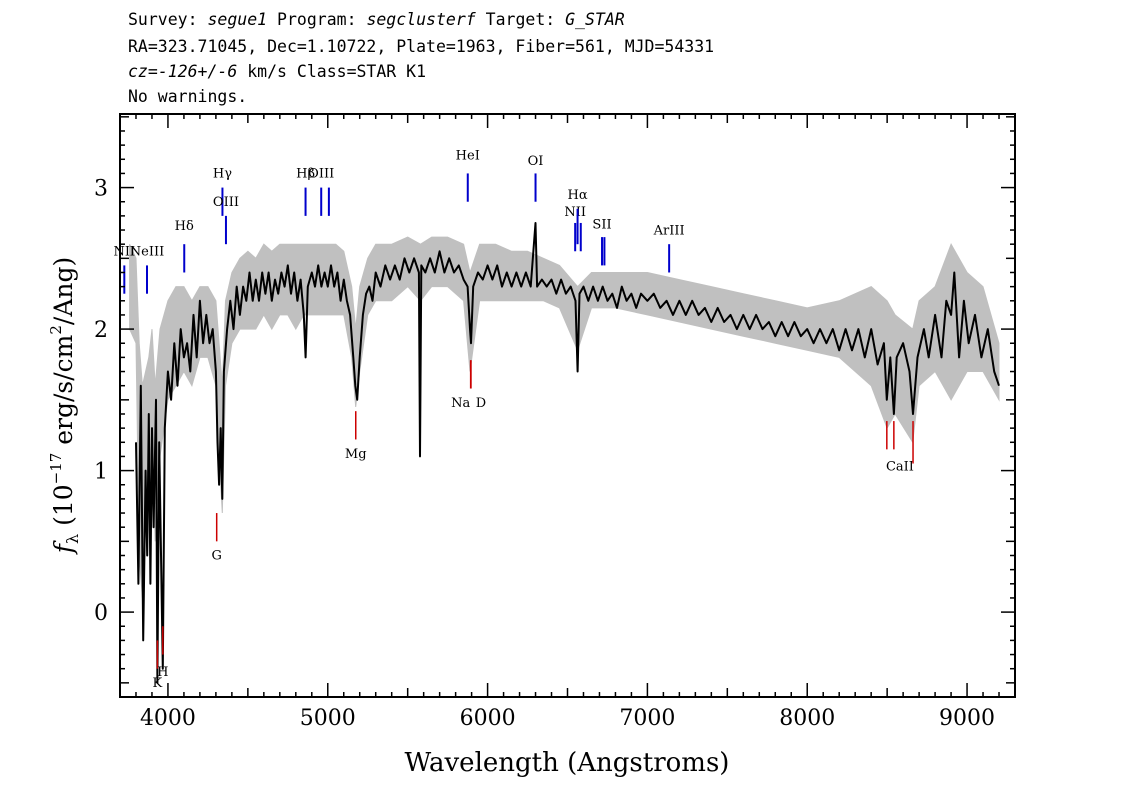  Describe the element at coordinates (101, 330) in the screenshot. I see `y-tick-label: 2` at that location.